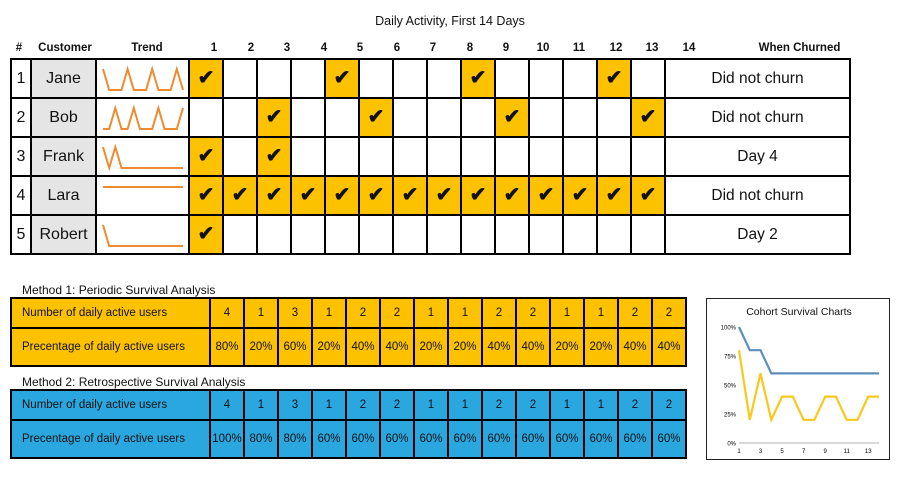 This screenshot has width=900, height=480. I want to click on churn-status: Did not churn, so click(757, 117).